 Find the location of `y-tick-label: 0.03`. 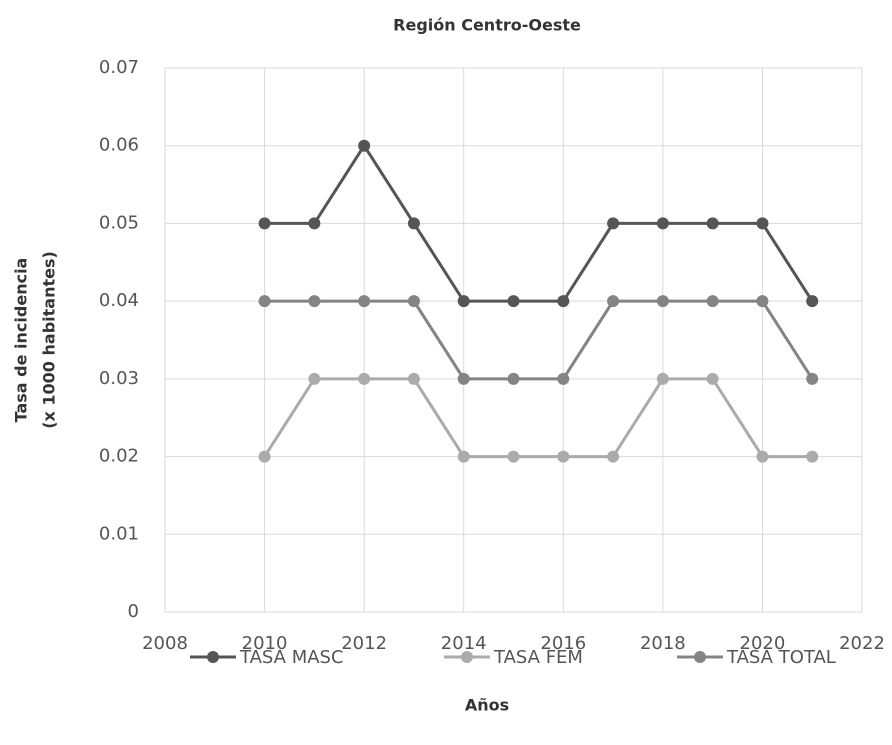

y-tick-label: 0.03 is located at coordinates (119, 378).